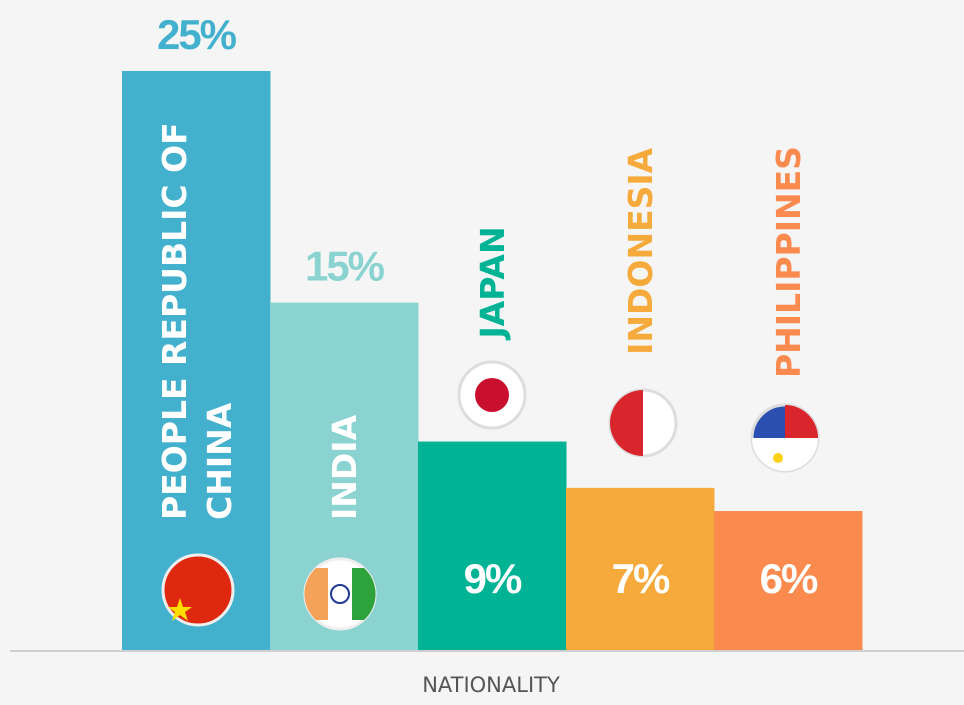  What do you see at coordinates (344, 467) in the screenshot?
I see `category-label: INDIA` at bounding box center [344, 467].